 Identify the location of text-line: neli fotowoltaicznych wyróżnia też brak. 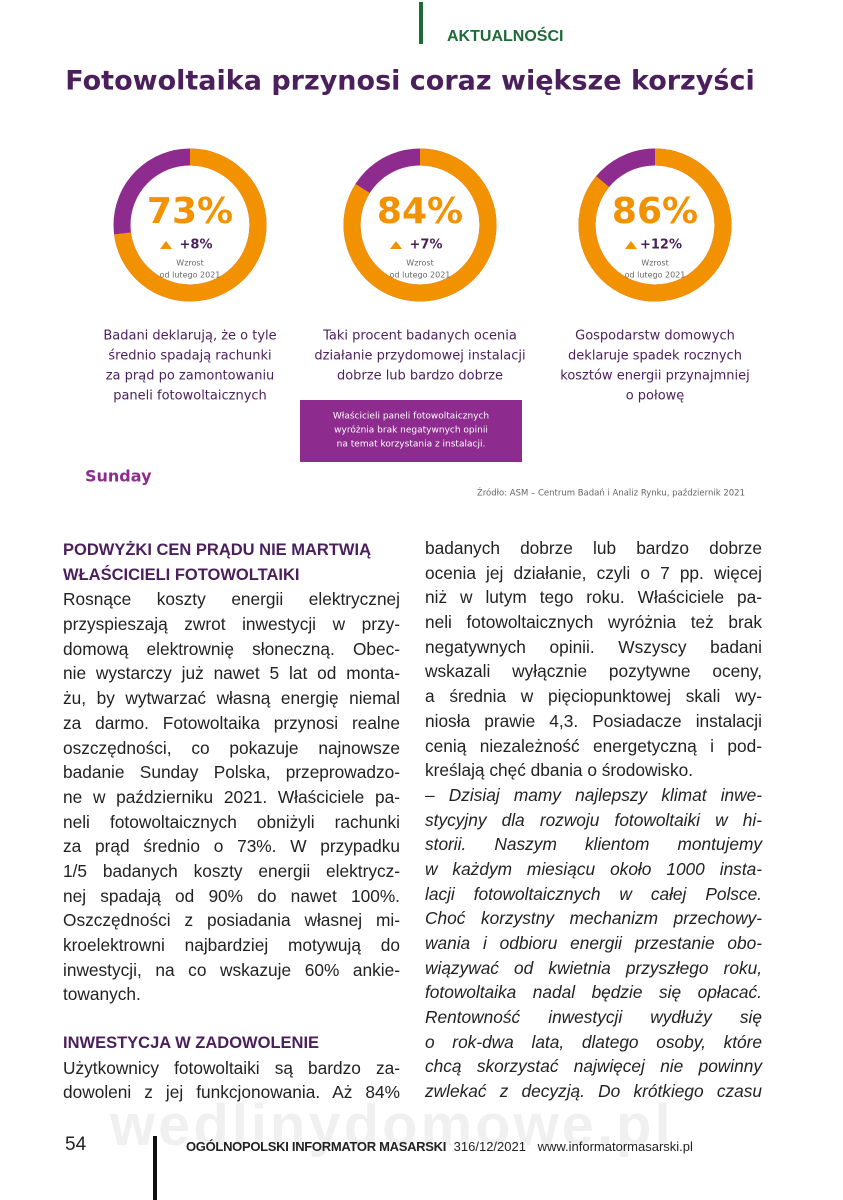
(593, 622).